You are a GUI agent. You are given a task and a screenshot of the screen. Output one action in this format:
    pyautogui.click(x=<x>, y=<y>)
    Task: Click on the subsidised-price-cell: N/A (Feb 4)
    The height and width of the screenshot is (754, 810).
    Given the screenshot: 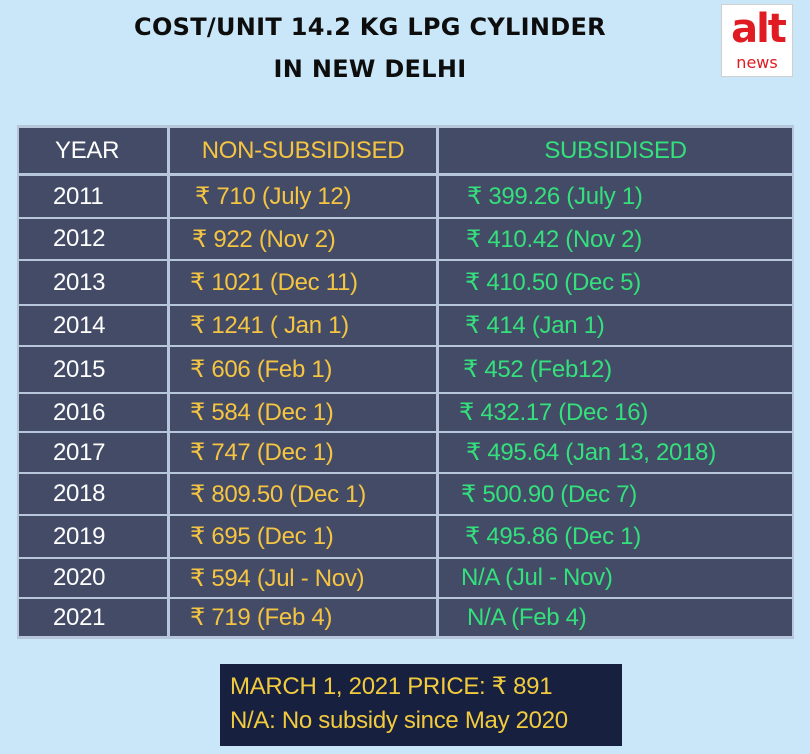 What is the action you would take?
    pyautogui.click(x=615, y=617)
    